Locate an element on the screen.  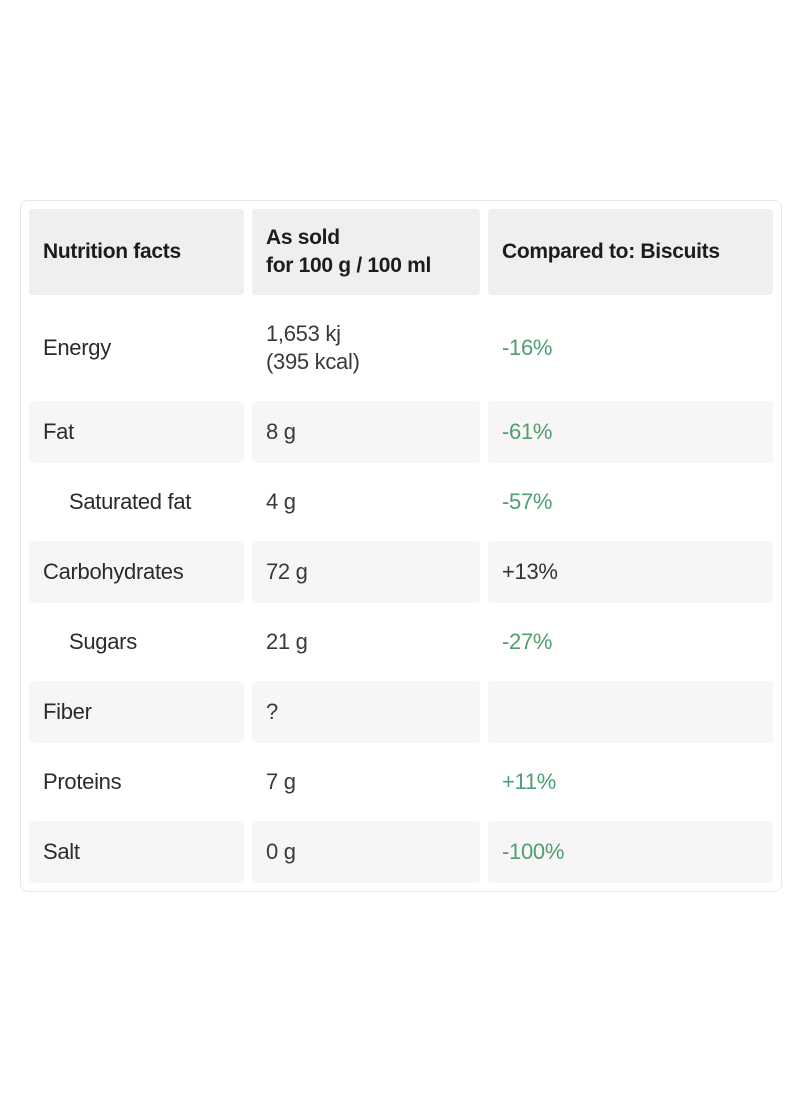
table-row-energy: Energy 1,653 kj (395 kcal) -16% is located at coordinates (401, 348).